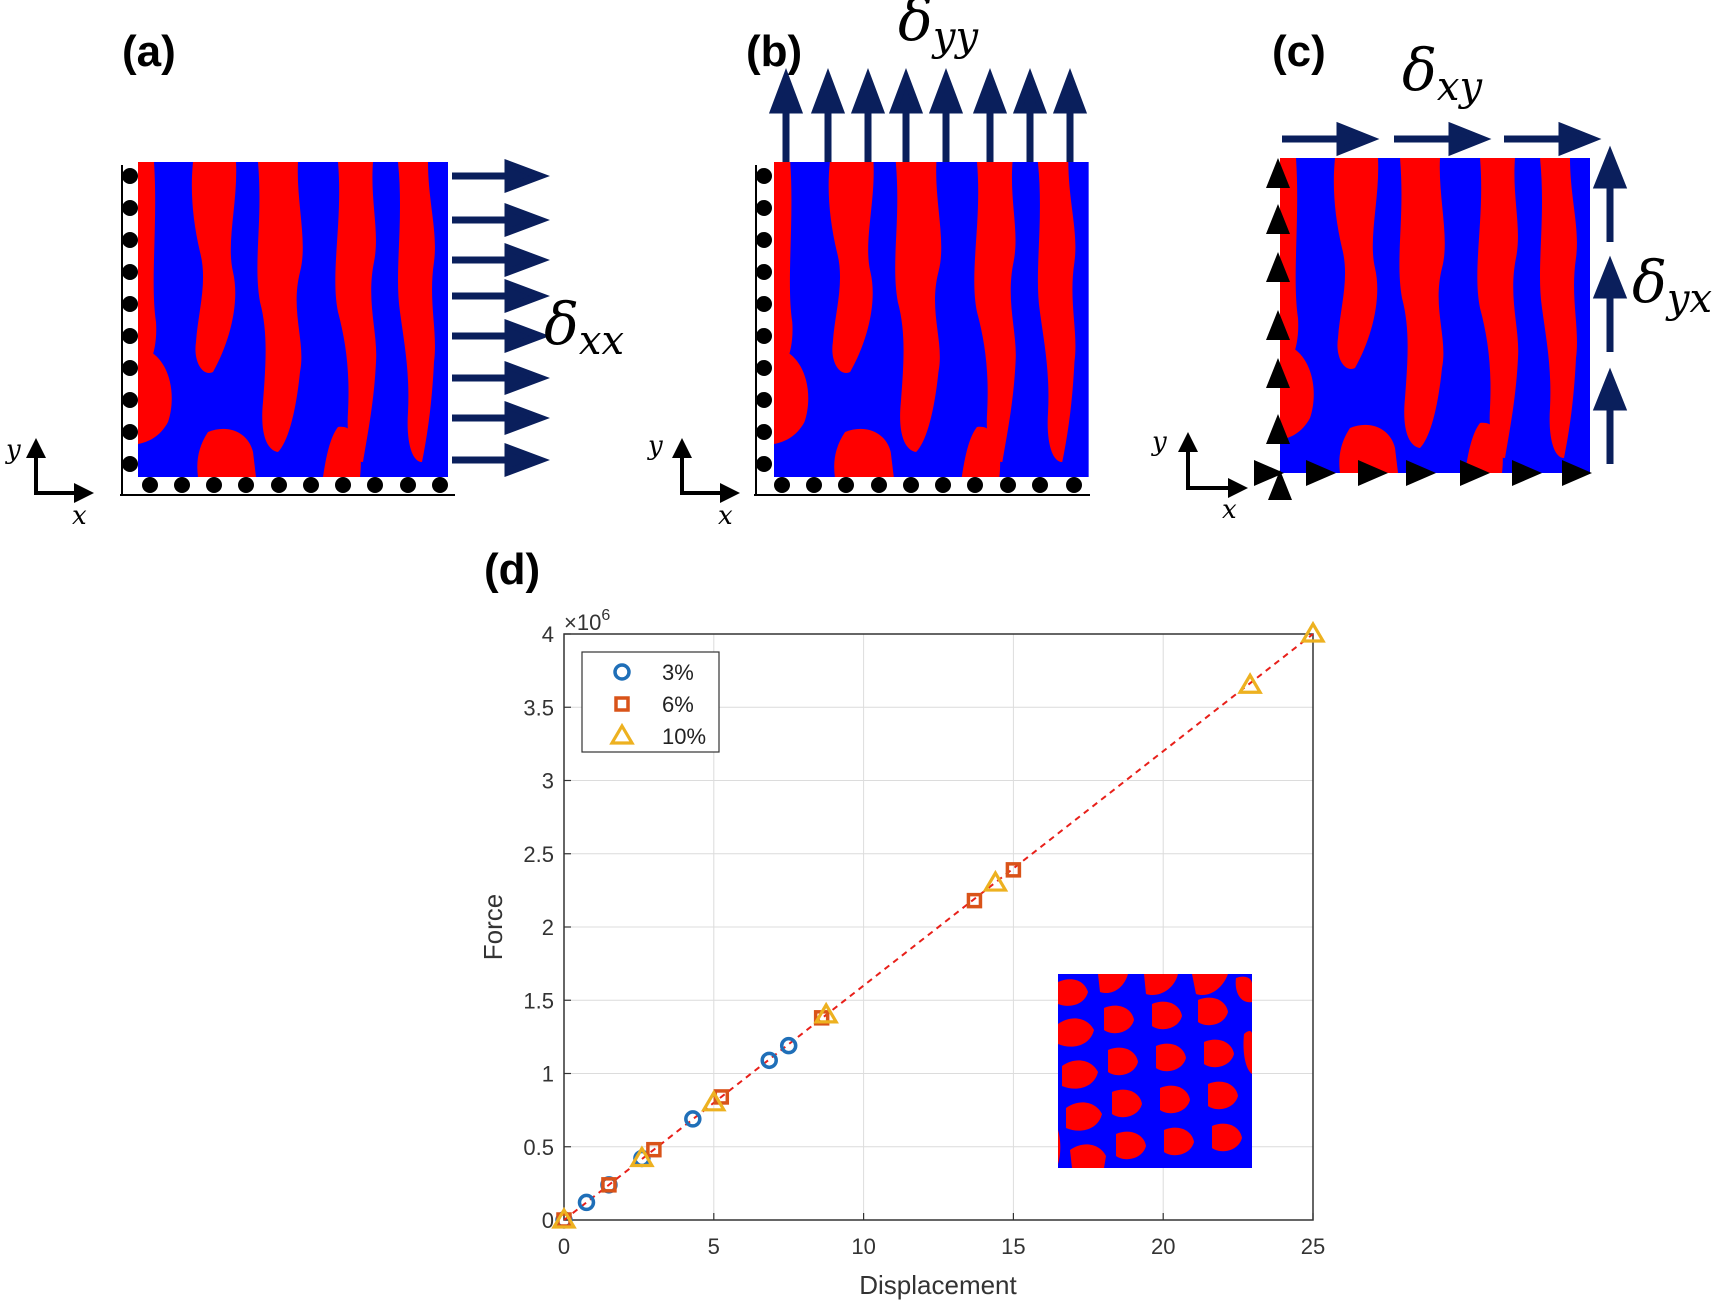 The image size is (1724, 1308). Describe the element at coordinates (928, 115) in the screenshot. I see `panel-b-load-arrows` at that location.